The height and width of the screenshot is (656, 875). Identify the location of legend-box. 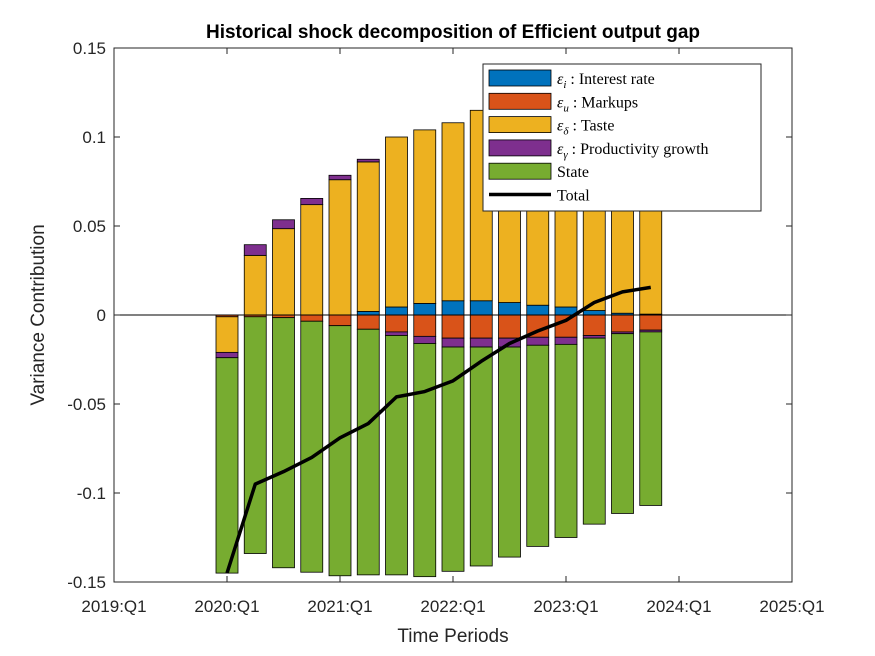
(622, 137).